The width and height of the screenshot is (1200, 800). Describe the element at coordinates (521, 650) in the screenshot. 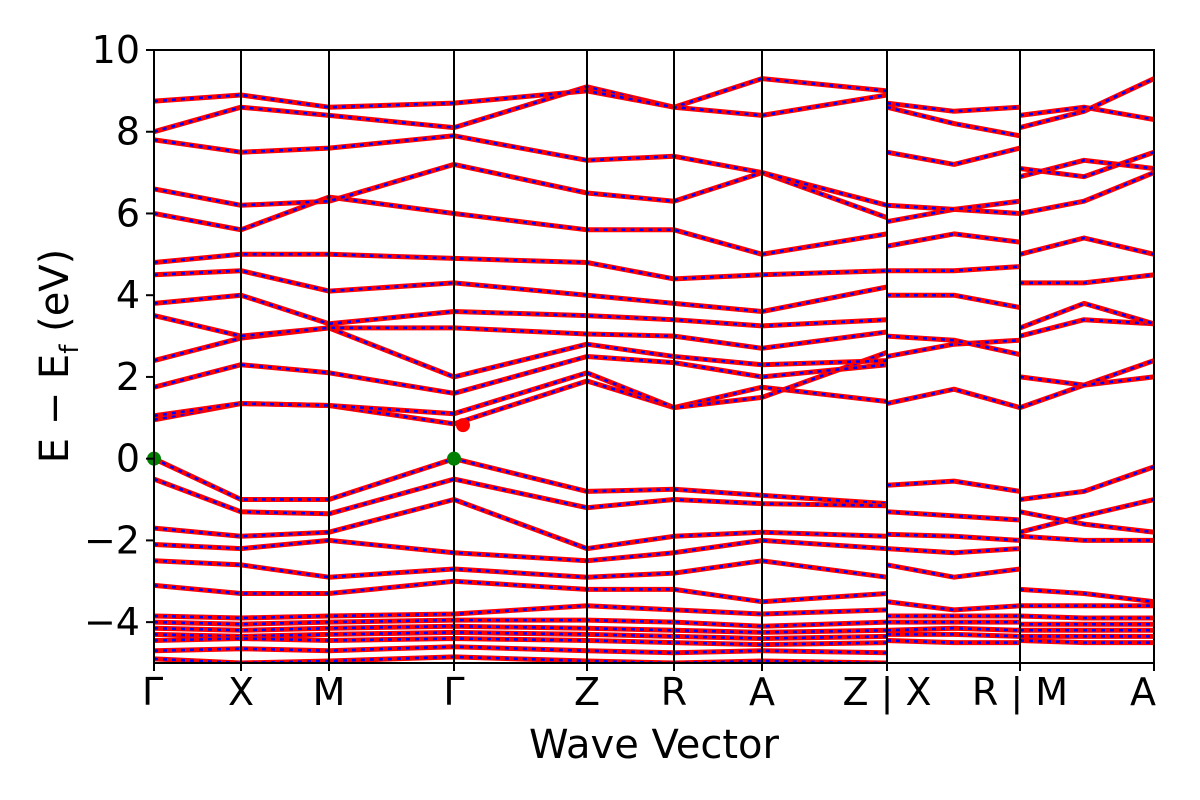

I see `band-24-segment-0-dash` at that location.